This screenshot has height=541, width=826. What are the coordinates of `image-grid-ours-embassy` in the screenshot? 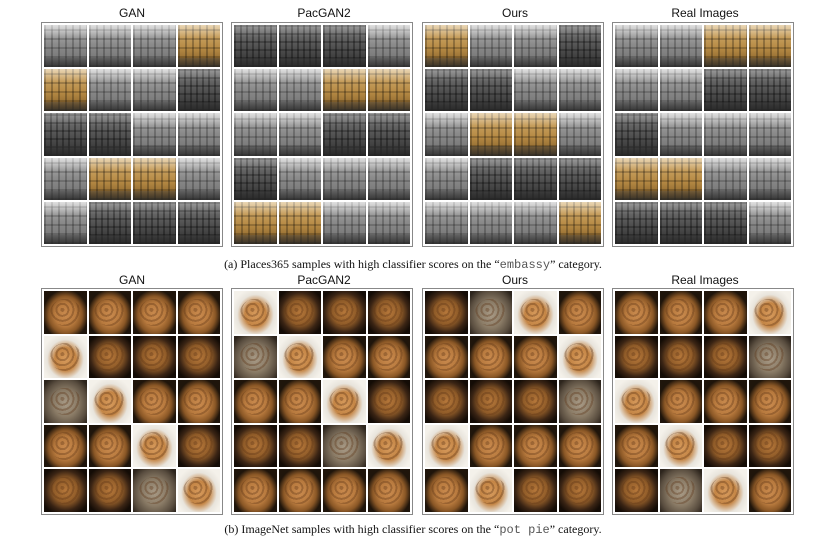 It's located at (513, 134).